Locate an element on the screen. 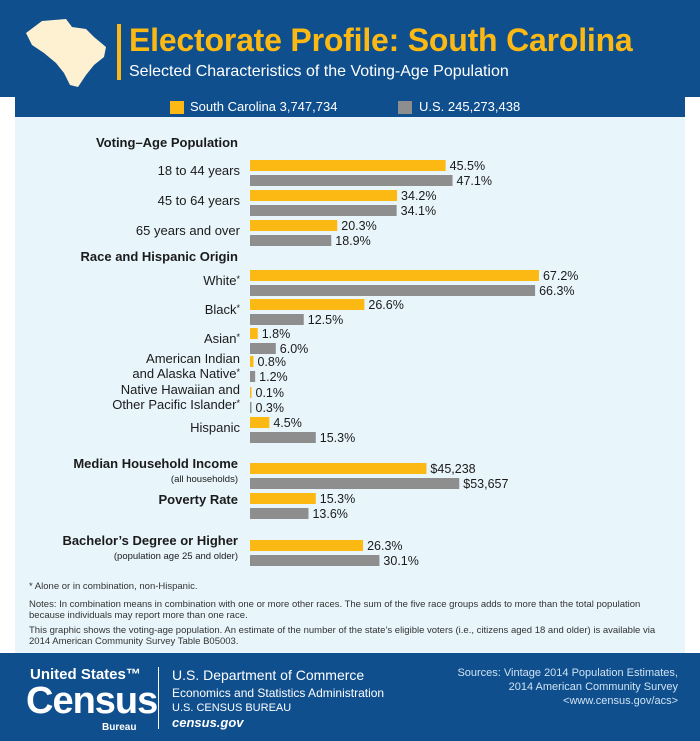 Image resolution: width=700 pixels, height=741 pixels. bar-us-asian is located at coordinates (263, 348).